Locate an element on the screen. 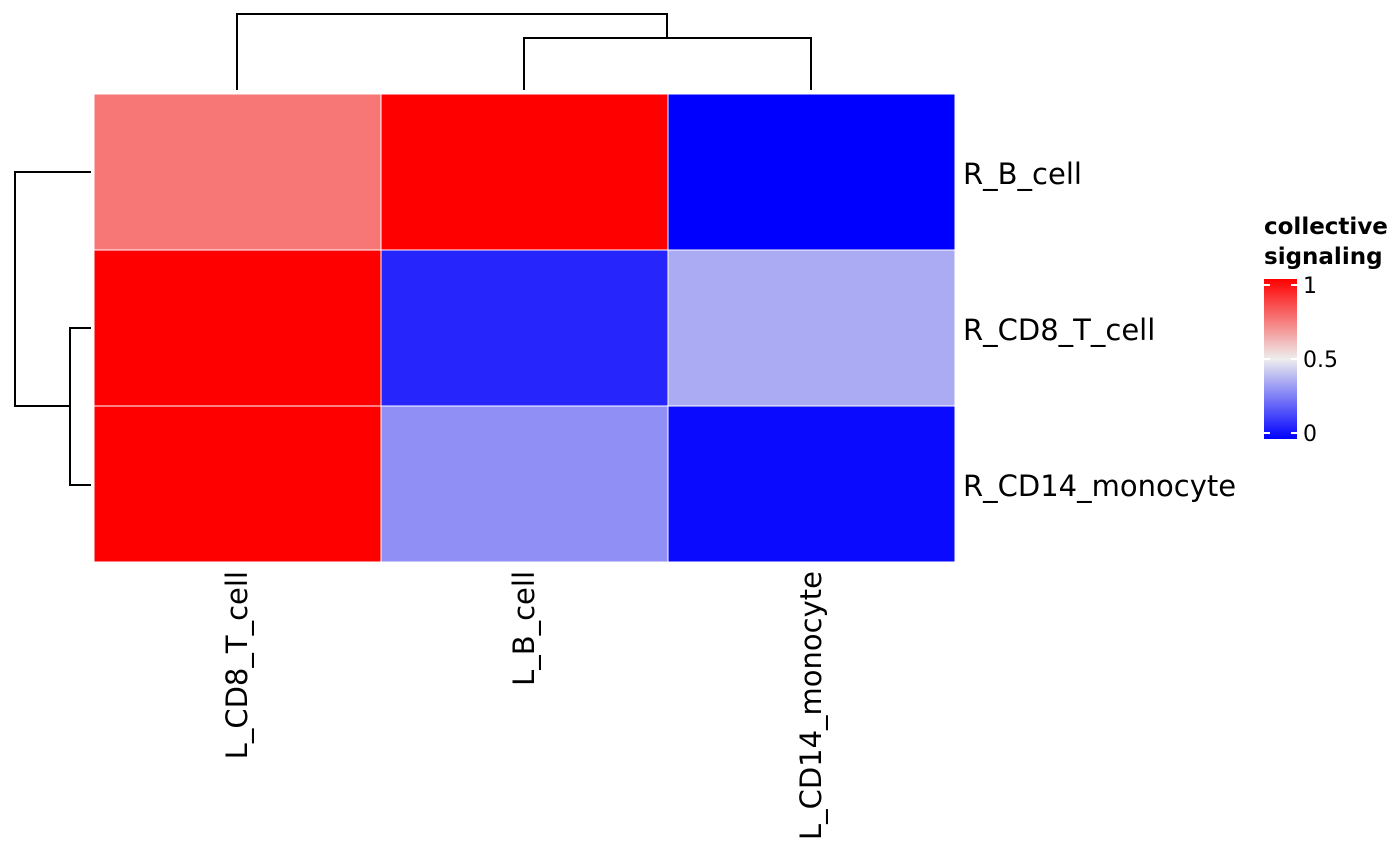 The width and height of the screenshot is (1400, 866). heatmap-cell-r-cd14-monocyte-l-b-cell is located at coordinates (524, 484).